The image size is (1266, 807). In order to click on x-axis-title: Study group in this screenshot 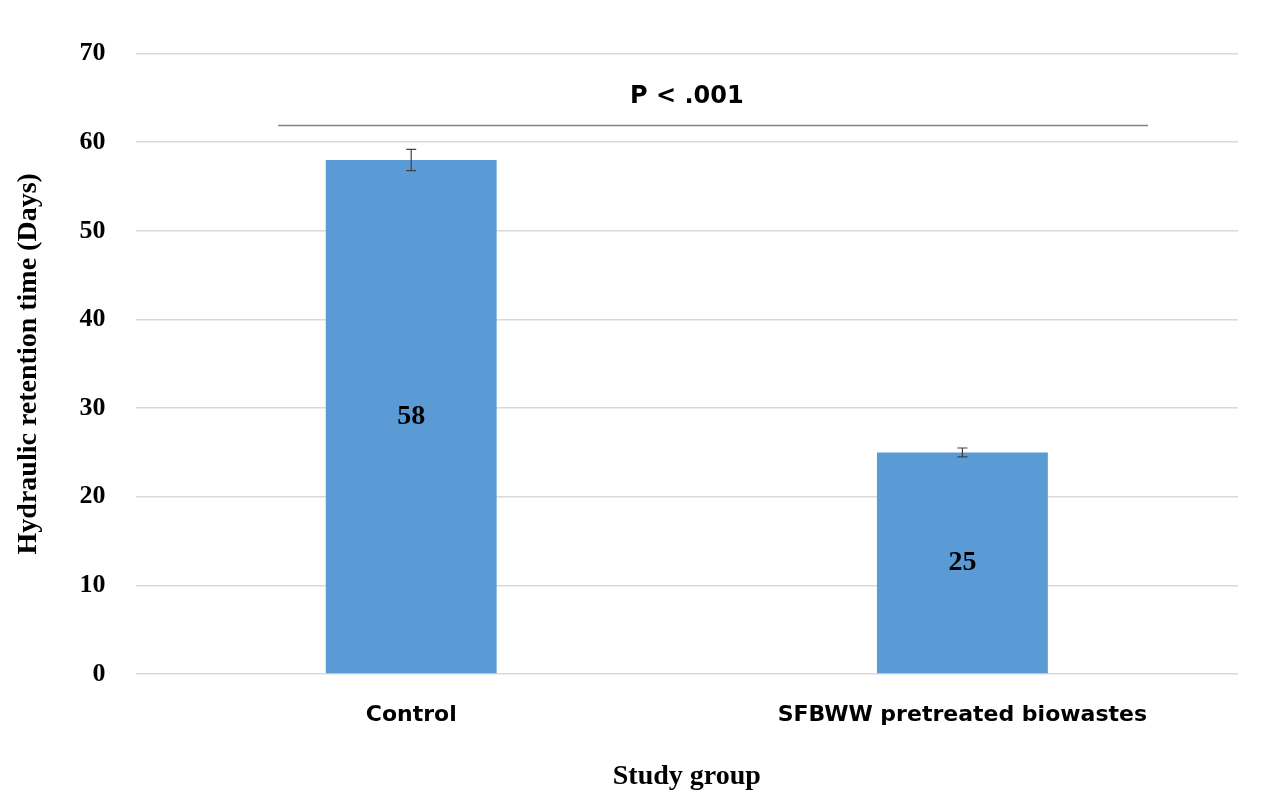, I will do `click(686, 775)`.